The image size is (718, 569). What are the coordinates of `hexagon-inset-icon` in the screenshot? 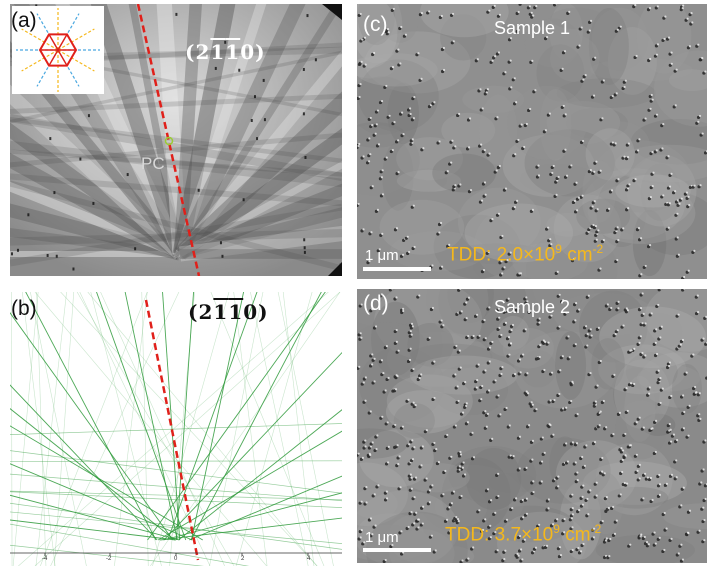 It's located at (58, 50).